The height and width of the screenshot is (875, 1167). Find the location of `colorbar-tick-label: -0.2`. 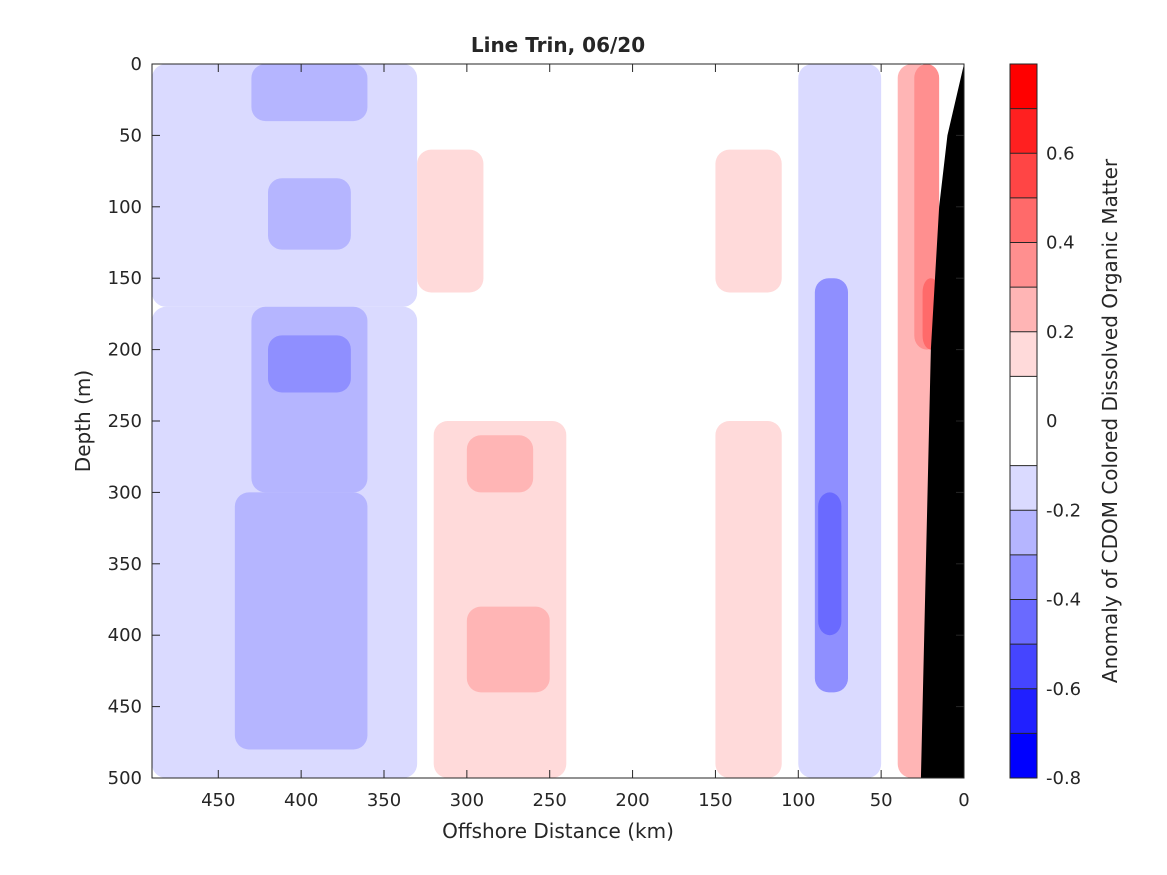

colorbar-tick-label: -0.2 is located at coordinates (1063, 510).